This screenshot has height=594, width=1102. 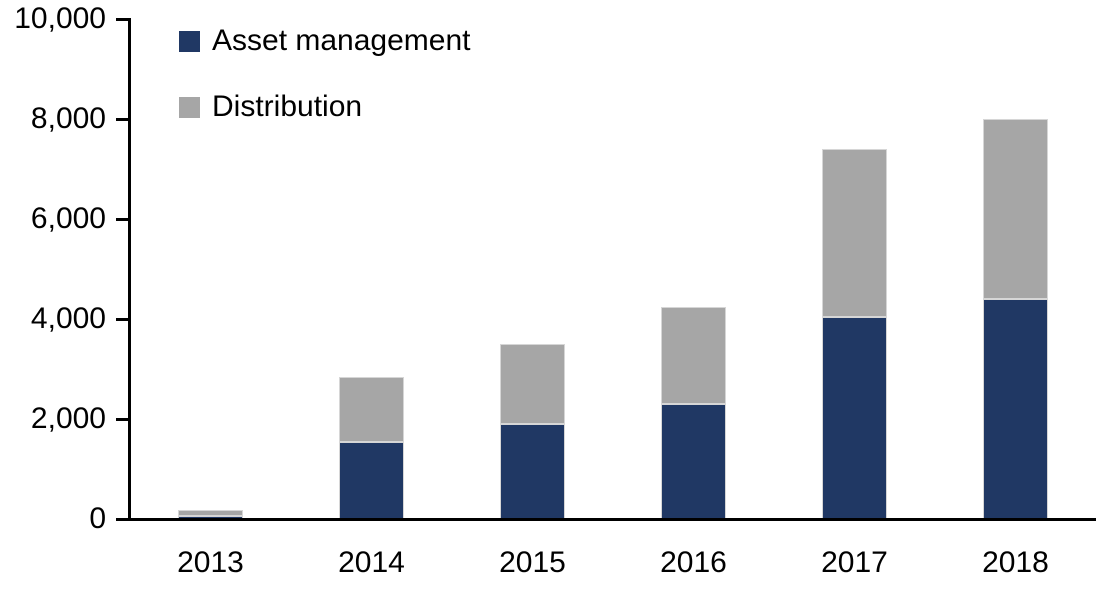 I want to click on bar-segment-distribution-2015, so click(x=532, y=384).